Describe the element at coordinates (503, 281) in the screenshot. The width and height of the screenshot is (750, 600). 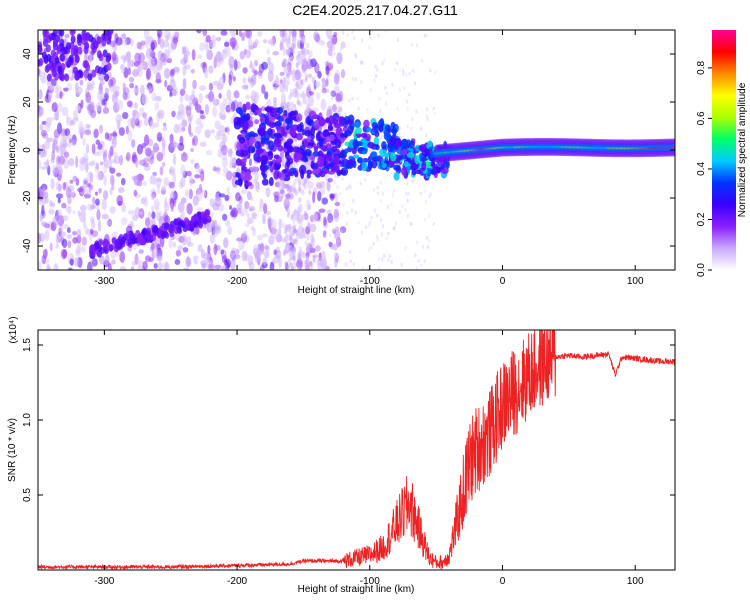
I see `spectrogram-x-tick-label: 0` at that location.